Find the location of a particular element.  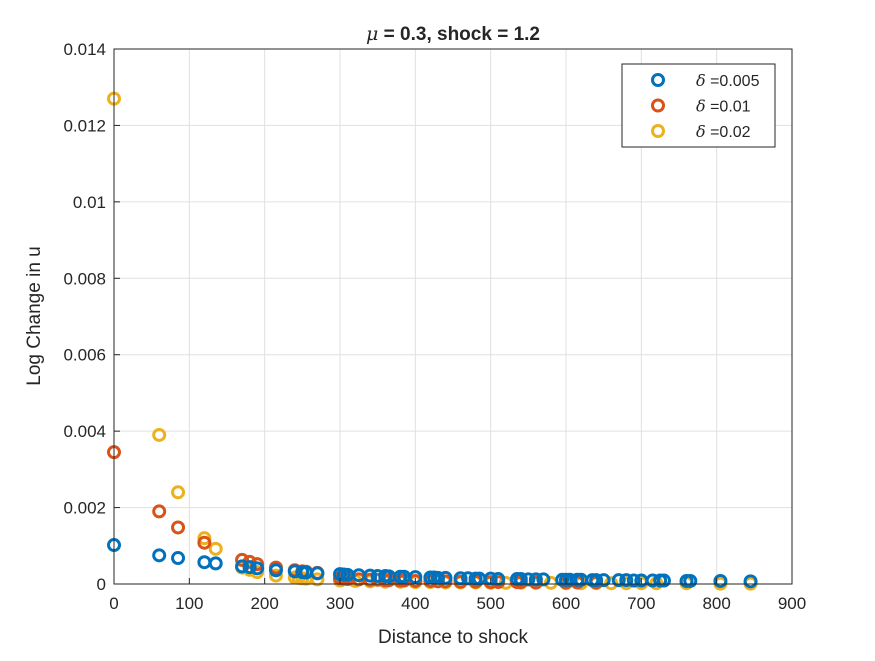

legend-entry: δ =0.01 is located at coordinates (701, 106).